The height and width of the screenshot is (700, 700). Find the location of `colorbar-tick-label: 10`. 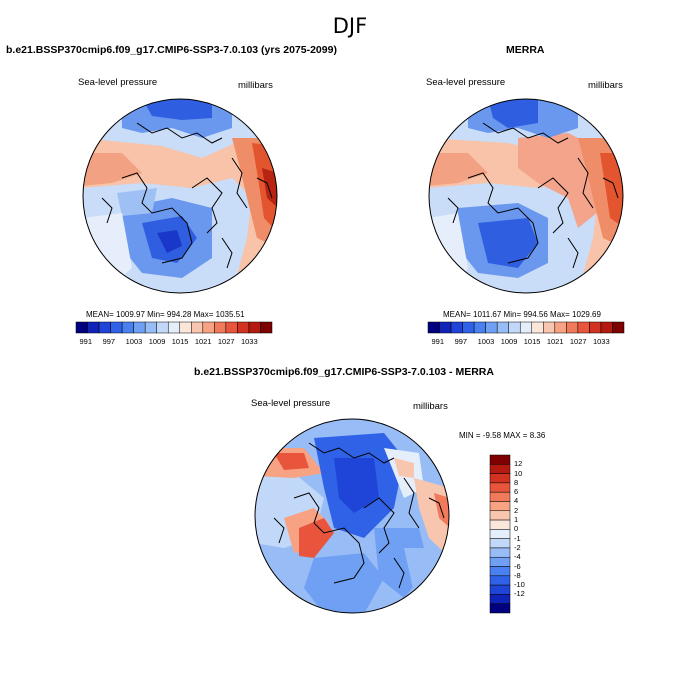

colorbar-tick-label: 10 is located at coordinates (518, 473).